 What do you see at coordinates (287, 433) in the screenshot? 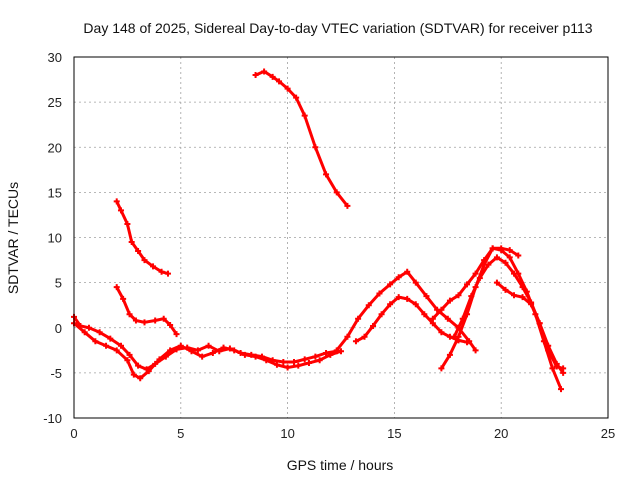
I see `x-tick-label: 10` at bounding box center [287, 433].